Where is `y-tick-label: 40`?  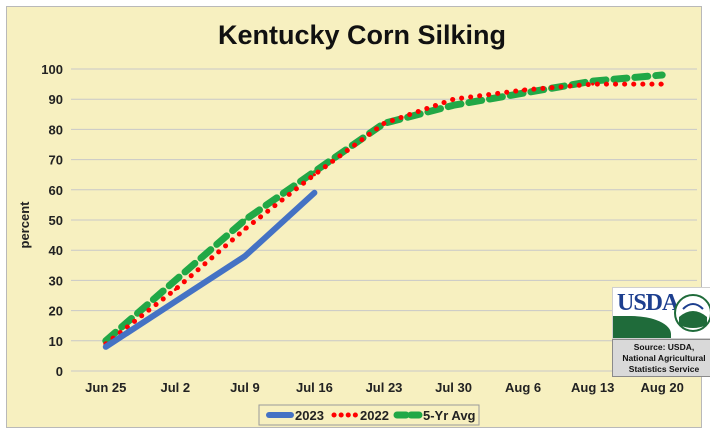 y-tick-label: 40 is located at coordinates (56, 250).